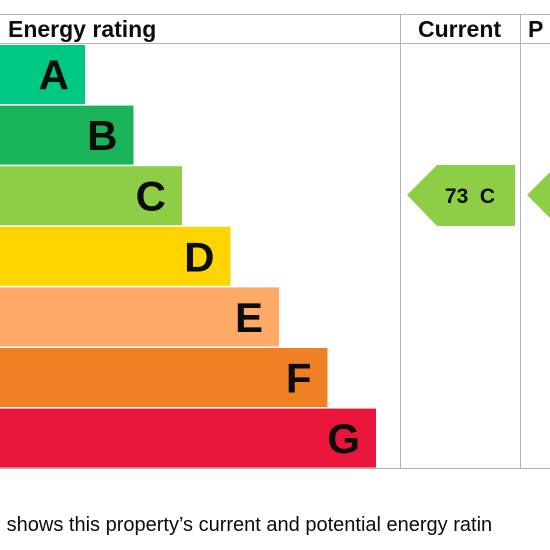  I want to click on potential-arrow-shape, so click(538, 195).